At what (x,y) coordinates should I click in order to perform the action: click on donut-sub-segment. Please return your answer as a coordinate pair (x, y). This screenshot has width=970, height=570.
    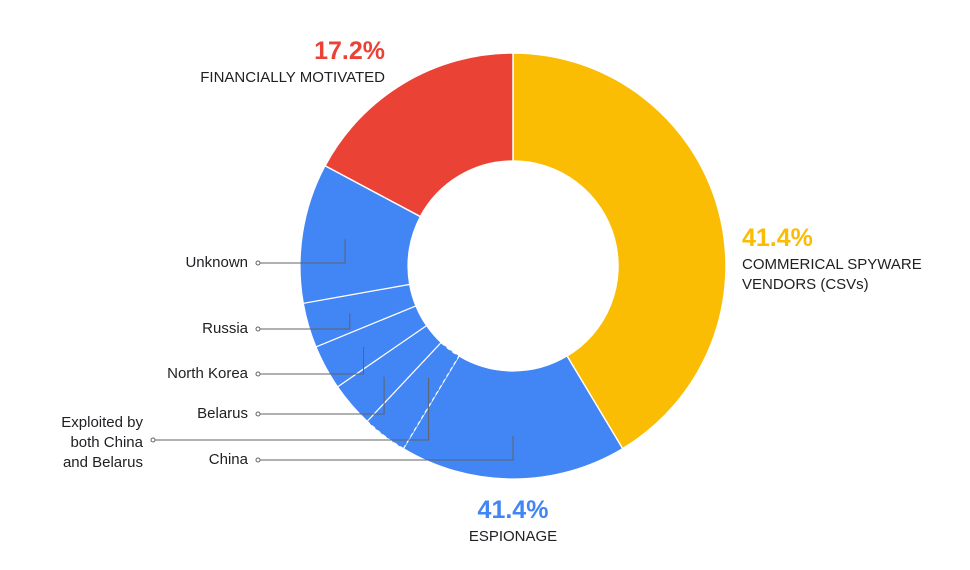
    Looking at the image, I should click on (513, 417).